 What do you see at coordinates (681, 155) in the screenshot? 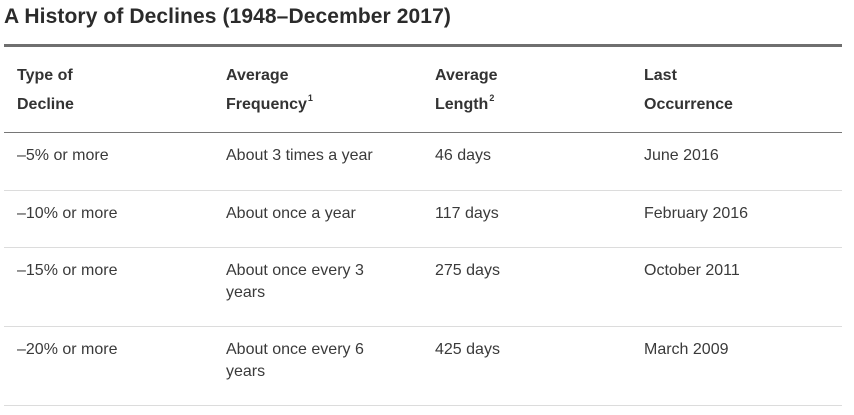
I see `cell-last-occurrence: June 2016` at bounding box center [681, 155].